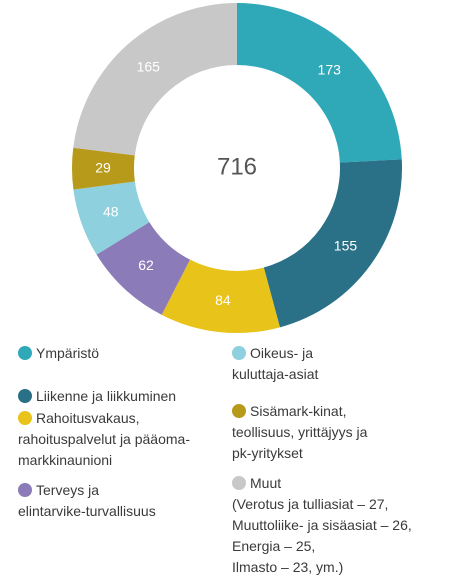  I want to click on legend-item: Oikeus- ja kuluttaja-asiat, so click(275, 364).